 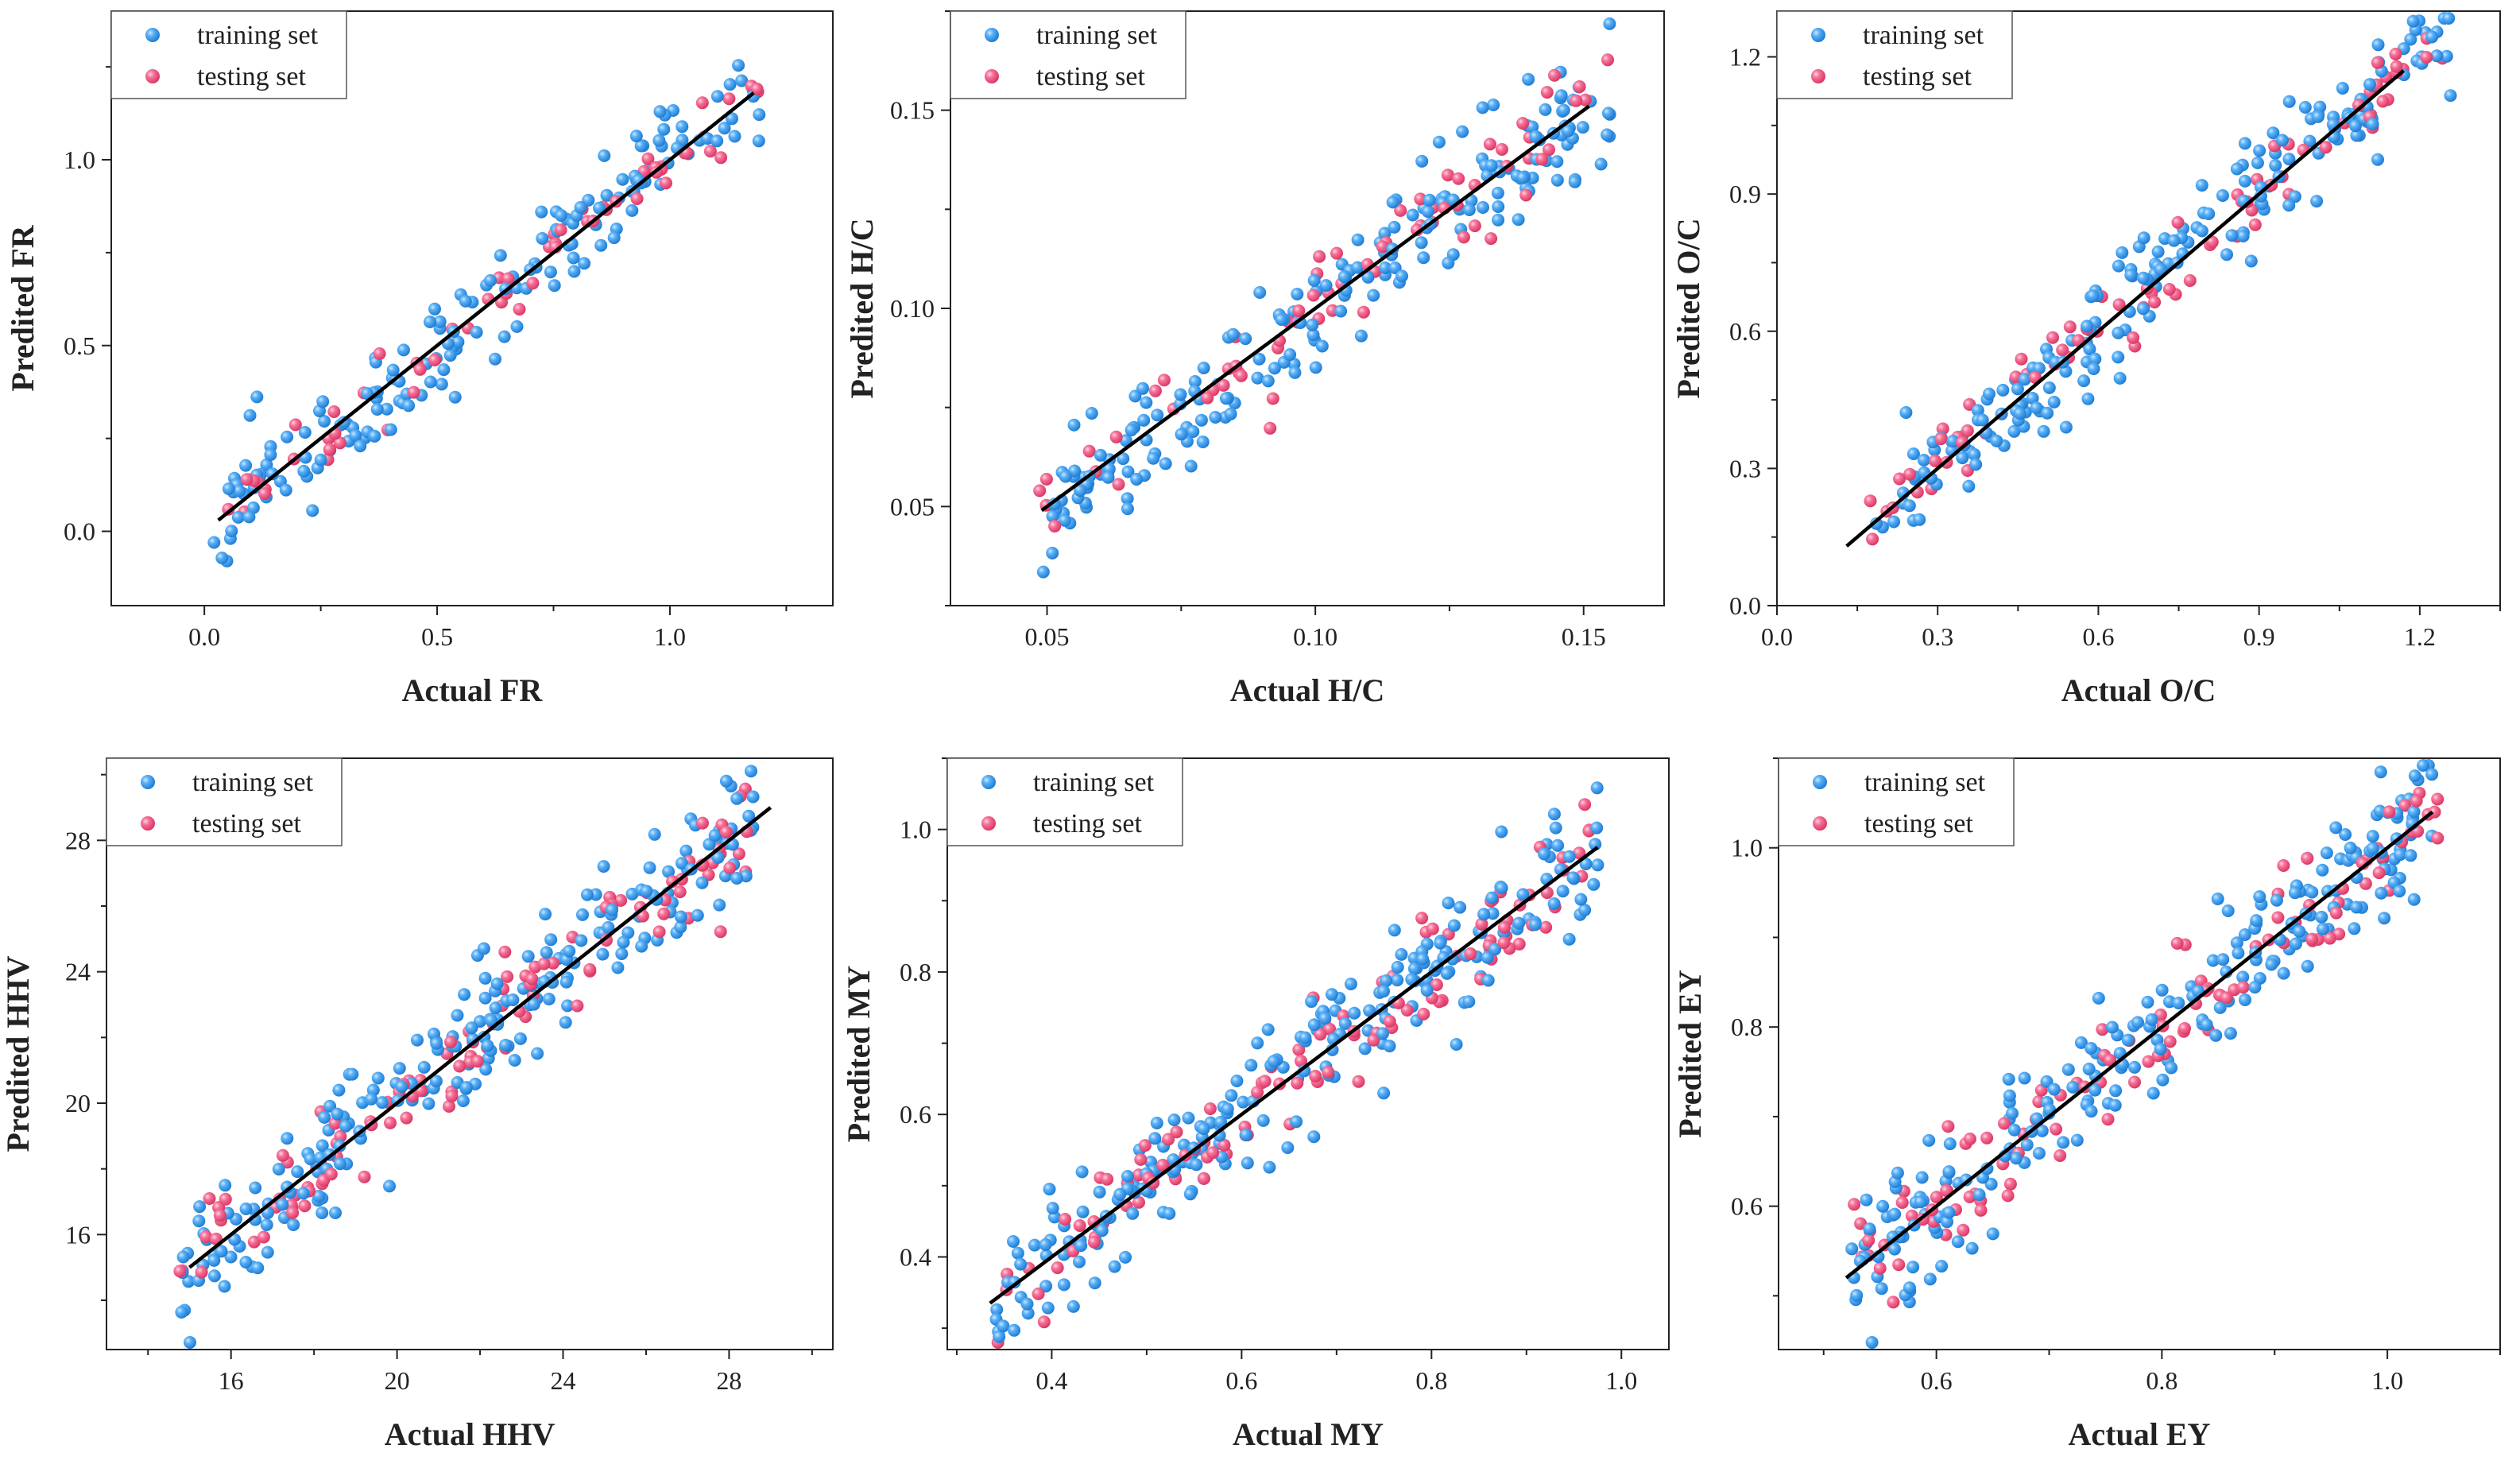 I want to click on x-tick-label: 0.0, so click(x=204, y=636).